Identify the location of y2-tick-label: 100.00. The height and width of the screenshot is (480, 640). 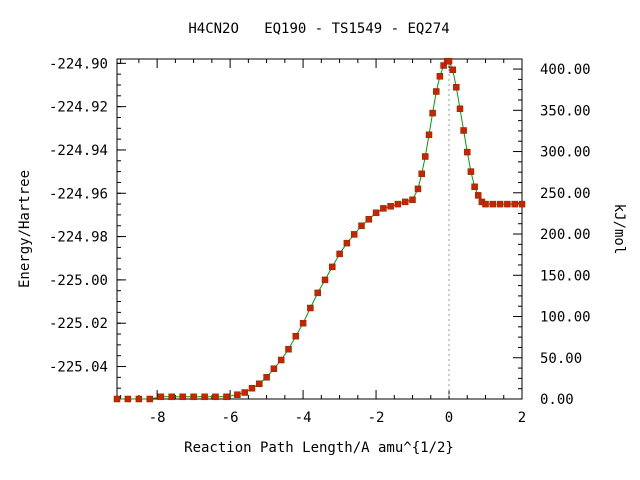
(565, 318).